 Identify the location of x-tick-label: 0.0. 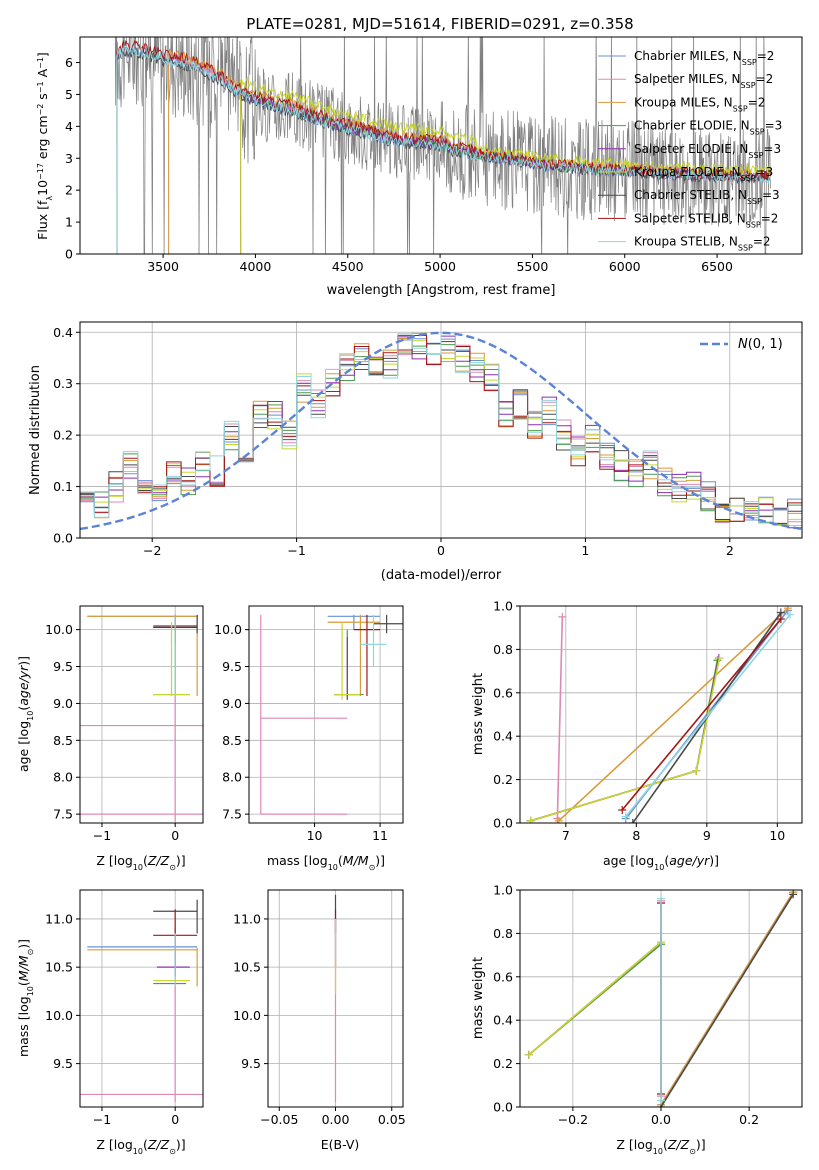
(661, 1119).